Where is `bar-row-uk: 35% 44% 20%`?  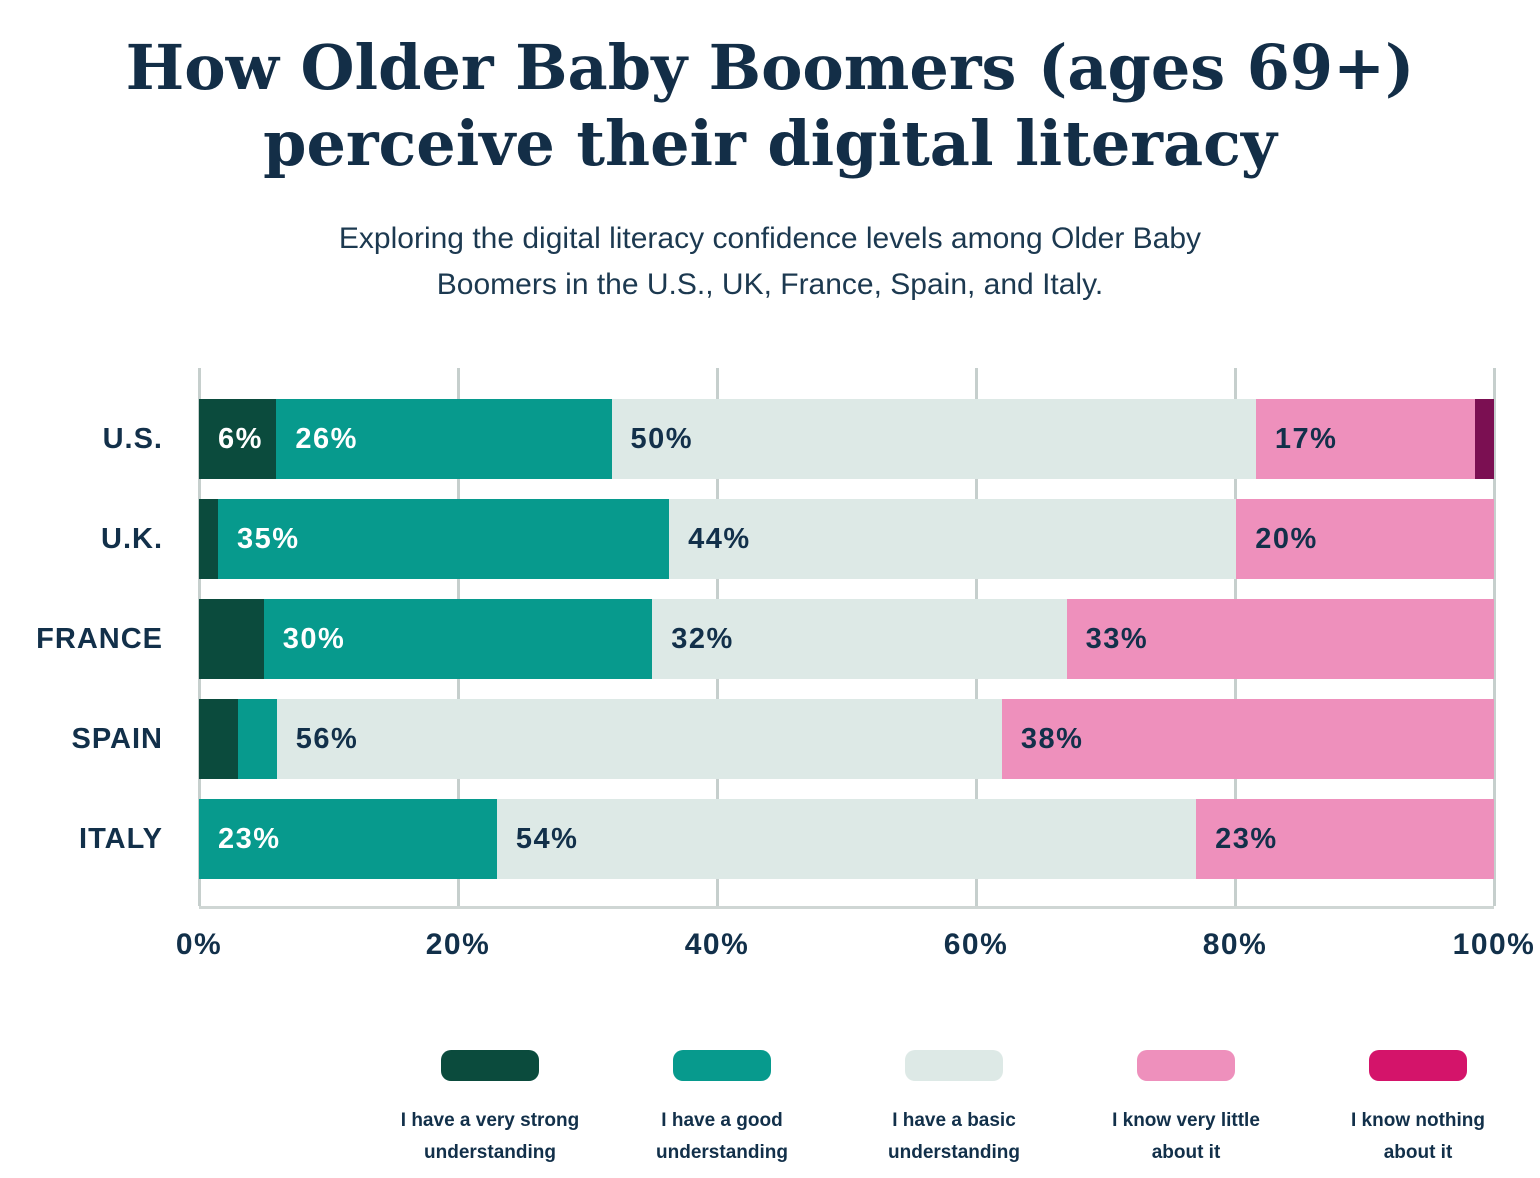 bar-row-uk: 35% 44% 20% is located at coordinates (846, 539).